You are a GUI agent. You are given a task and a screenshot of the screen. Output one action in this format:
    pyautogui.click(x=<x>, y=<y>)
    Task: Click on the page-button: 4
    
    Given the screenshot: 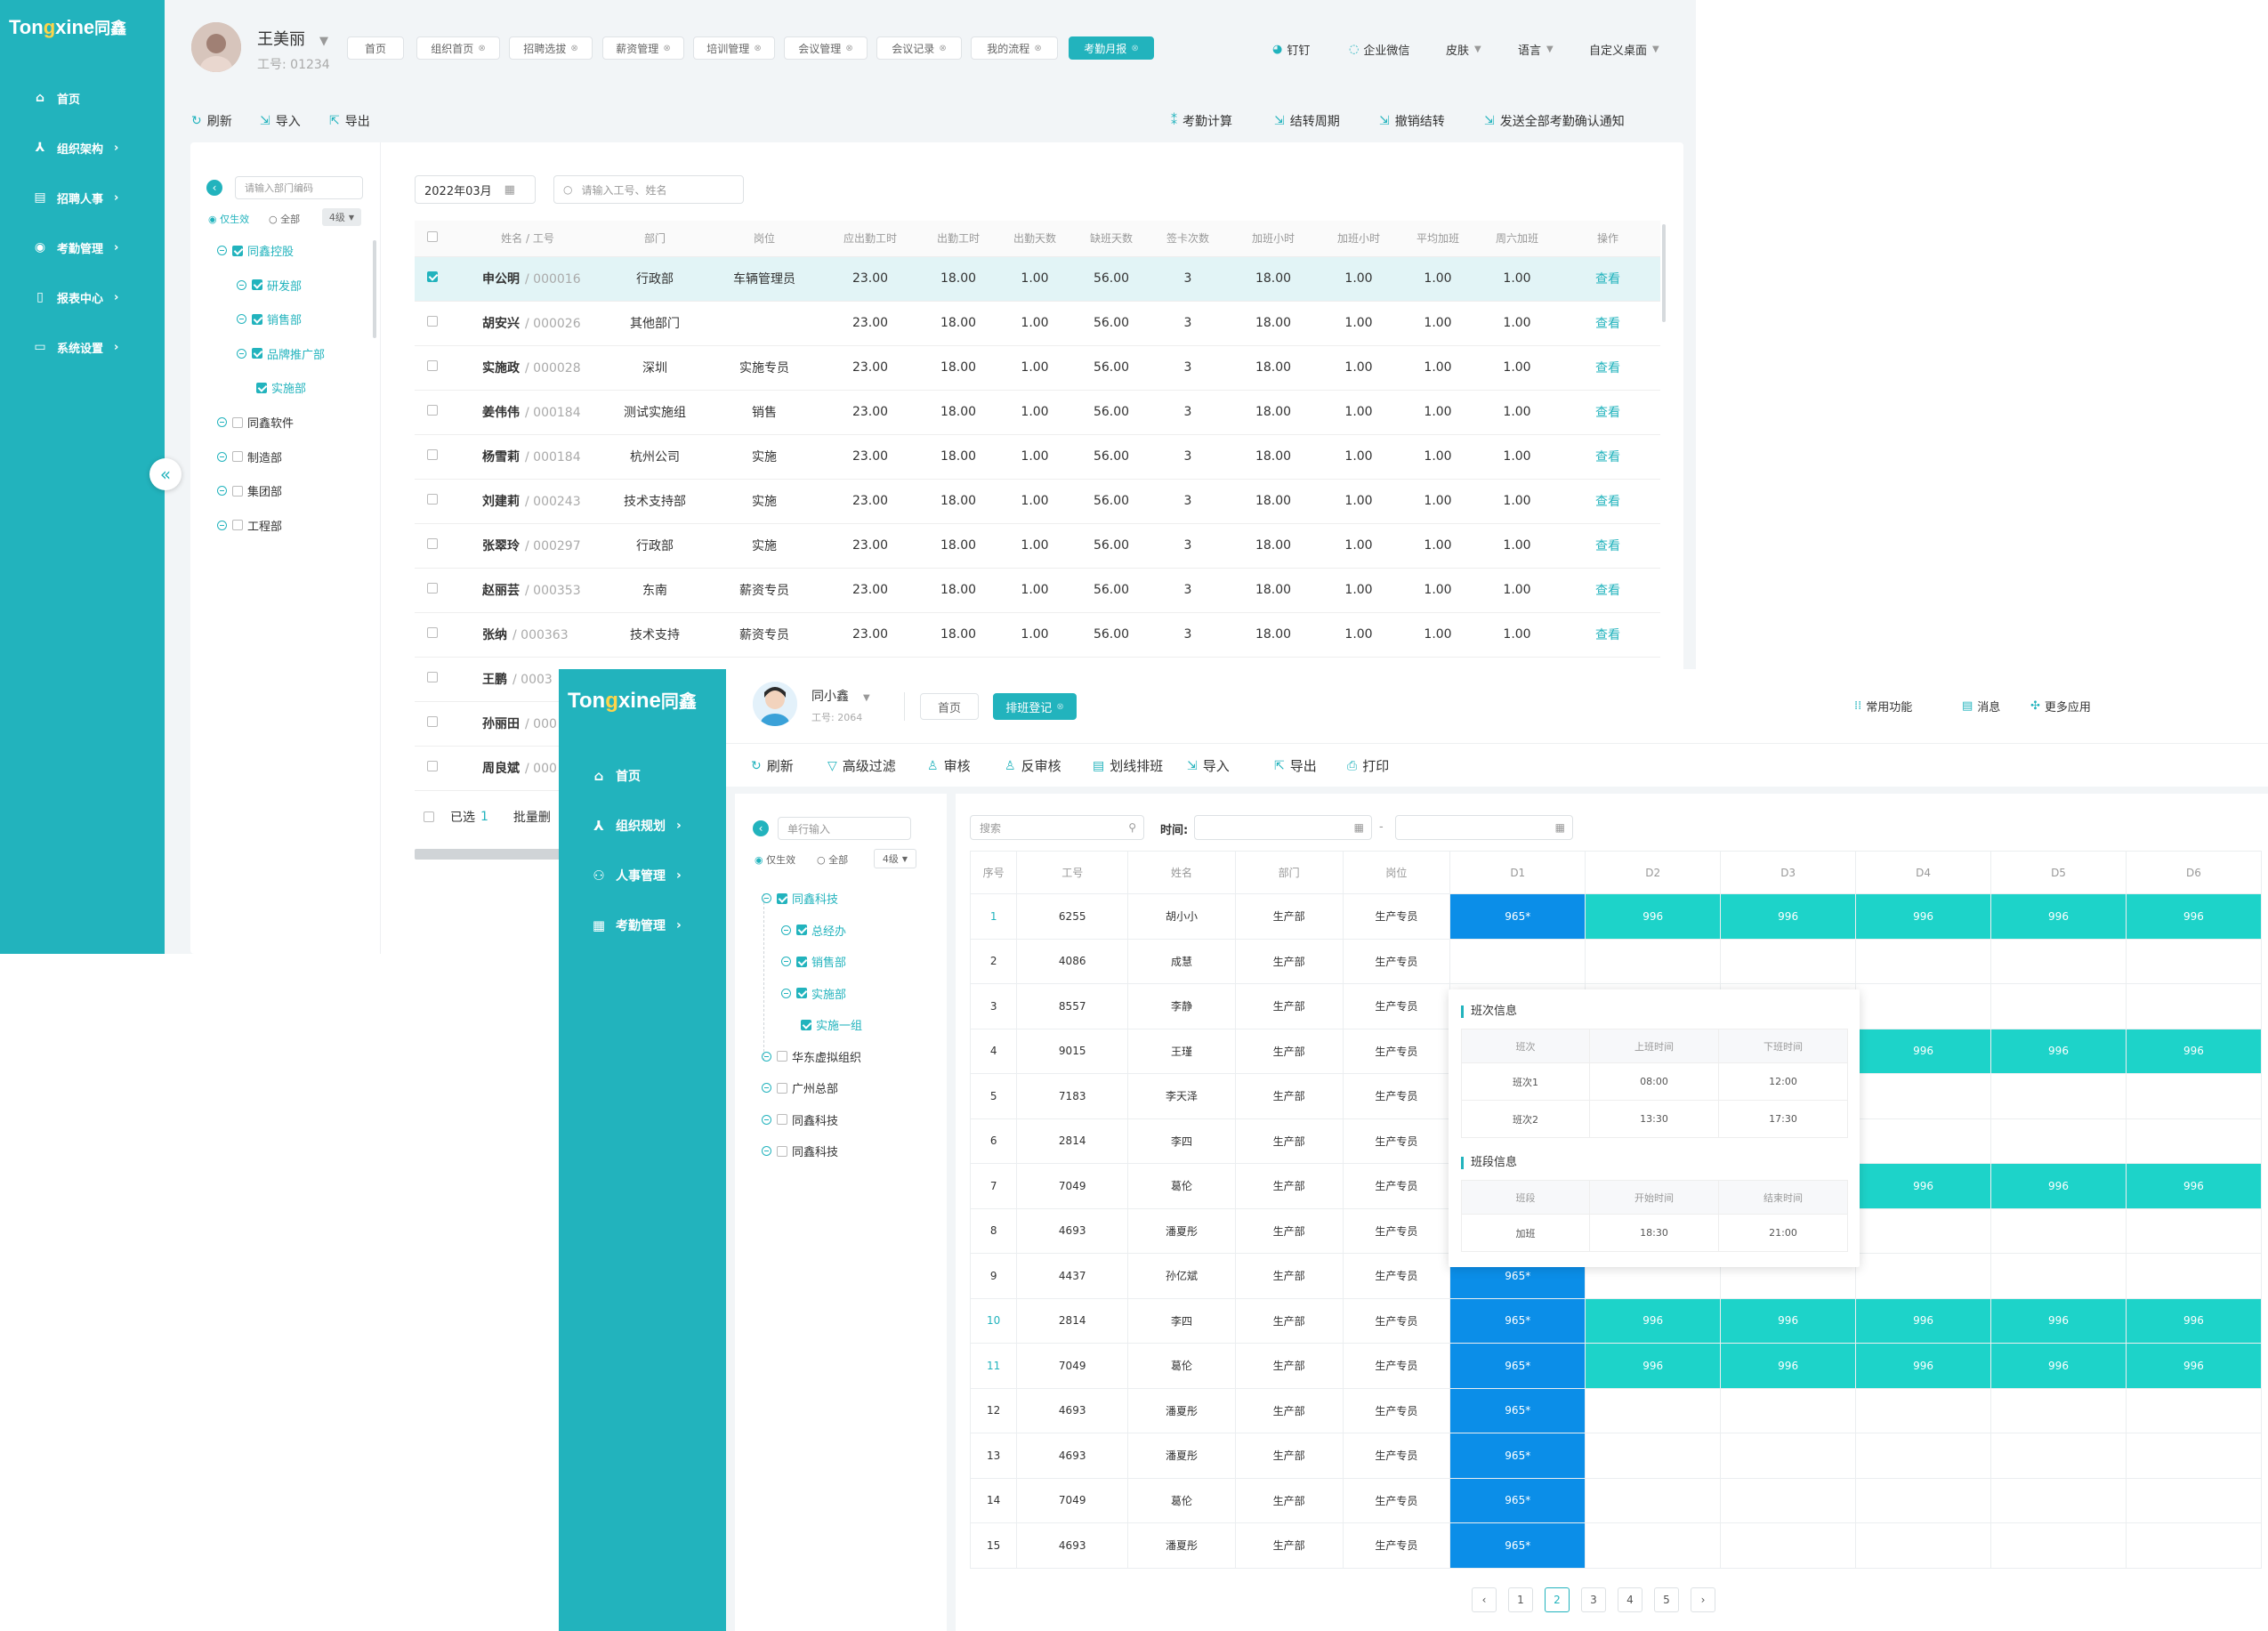 What is the action you would take?
    pyautogui.click(x=1630, y=1599)
    